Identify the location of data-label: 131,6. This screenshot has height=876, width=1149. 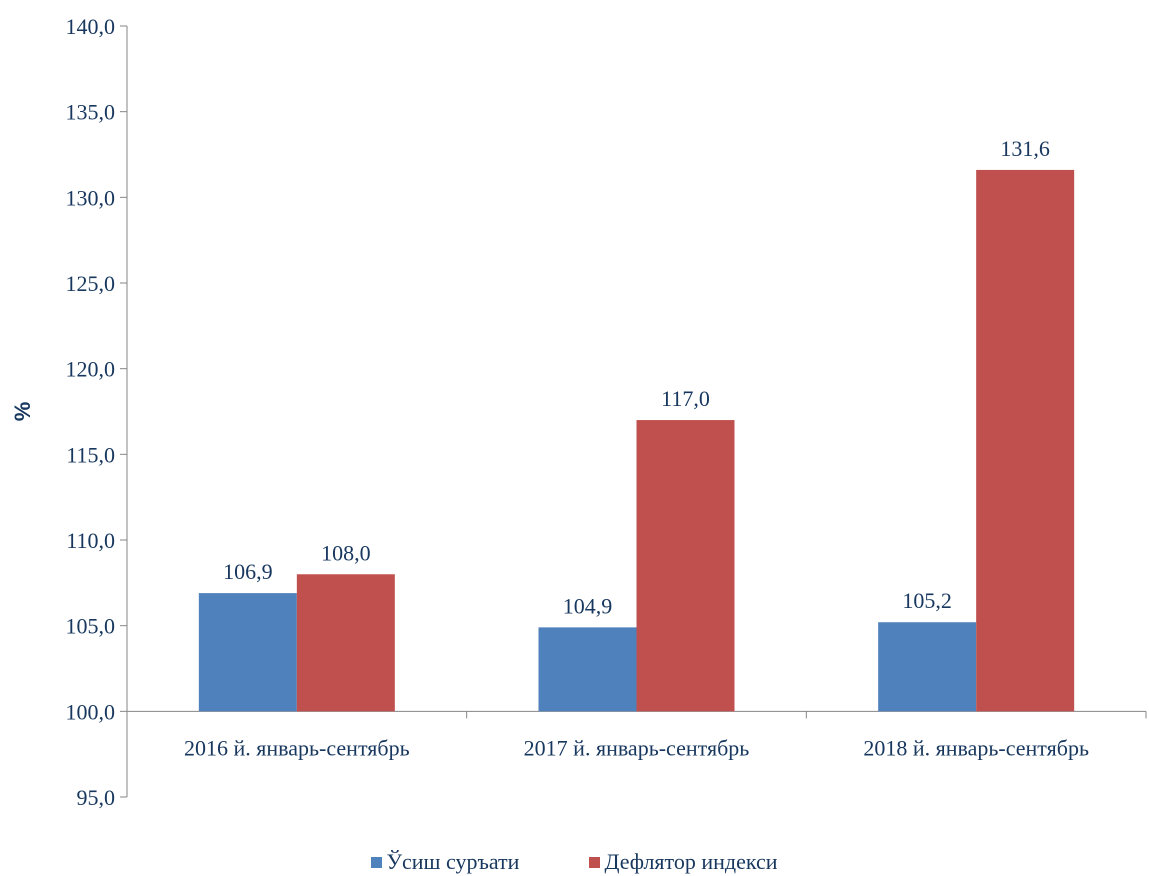
(1025, 148).